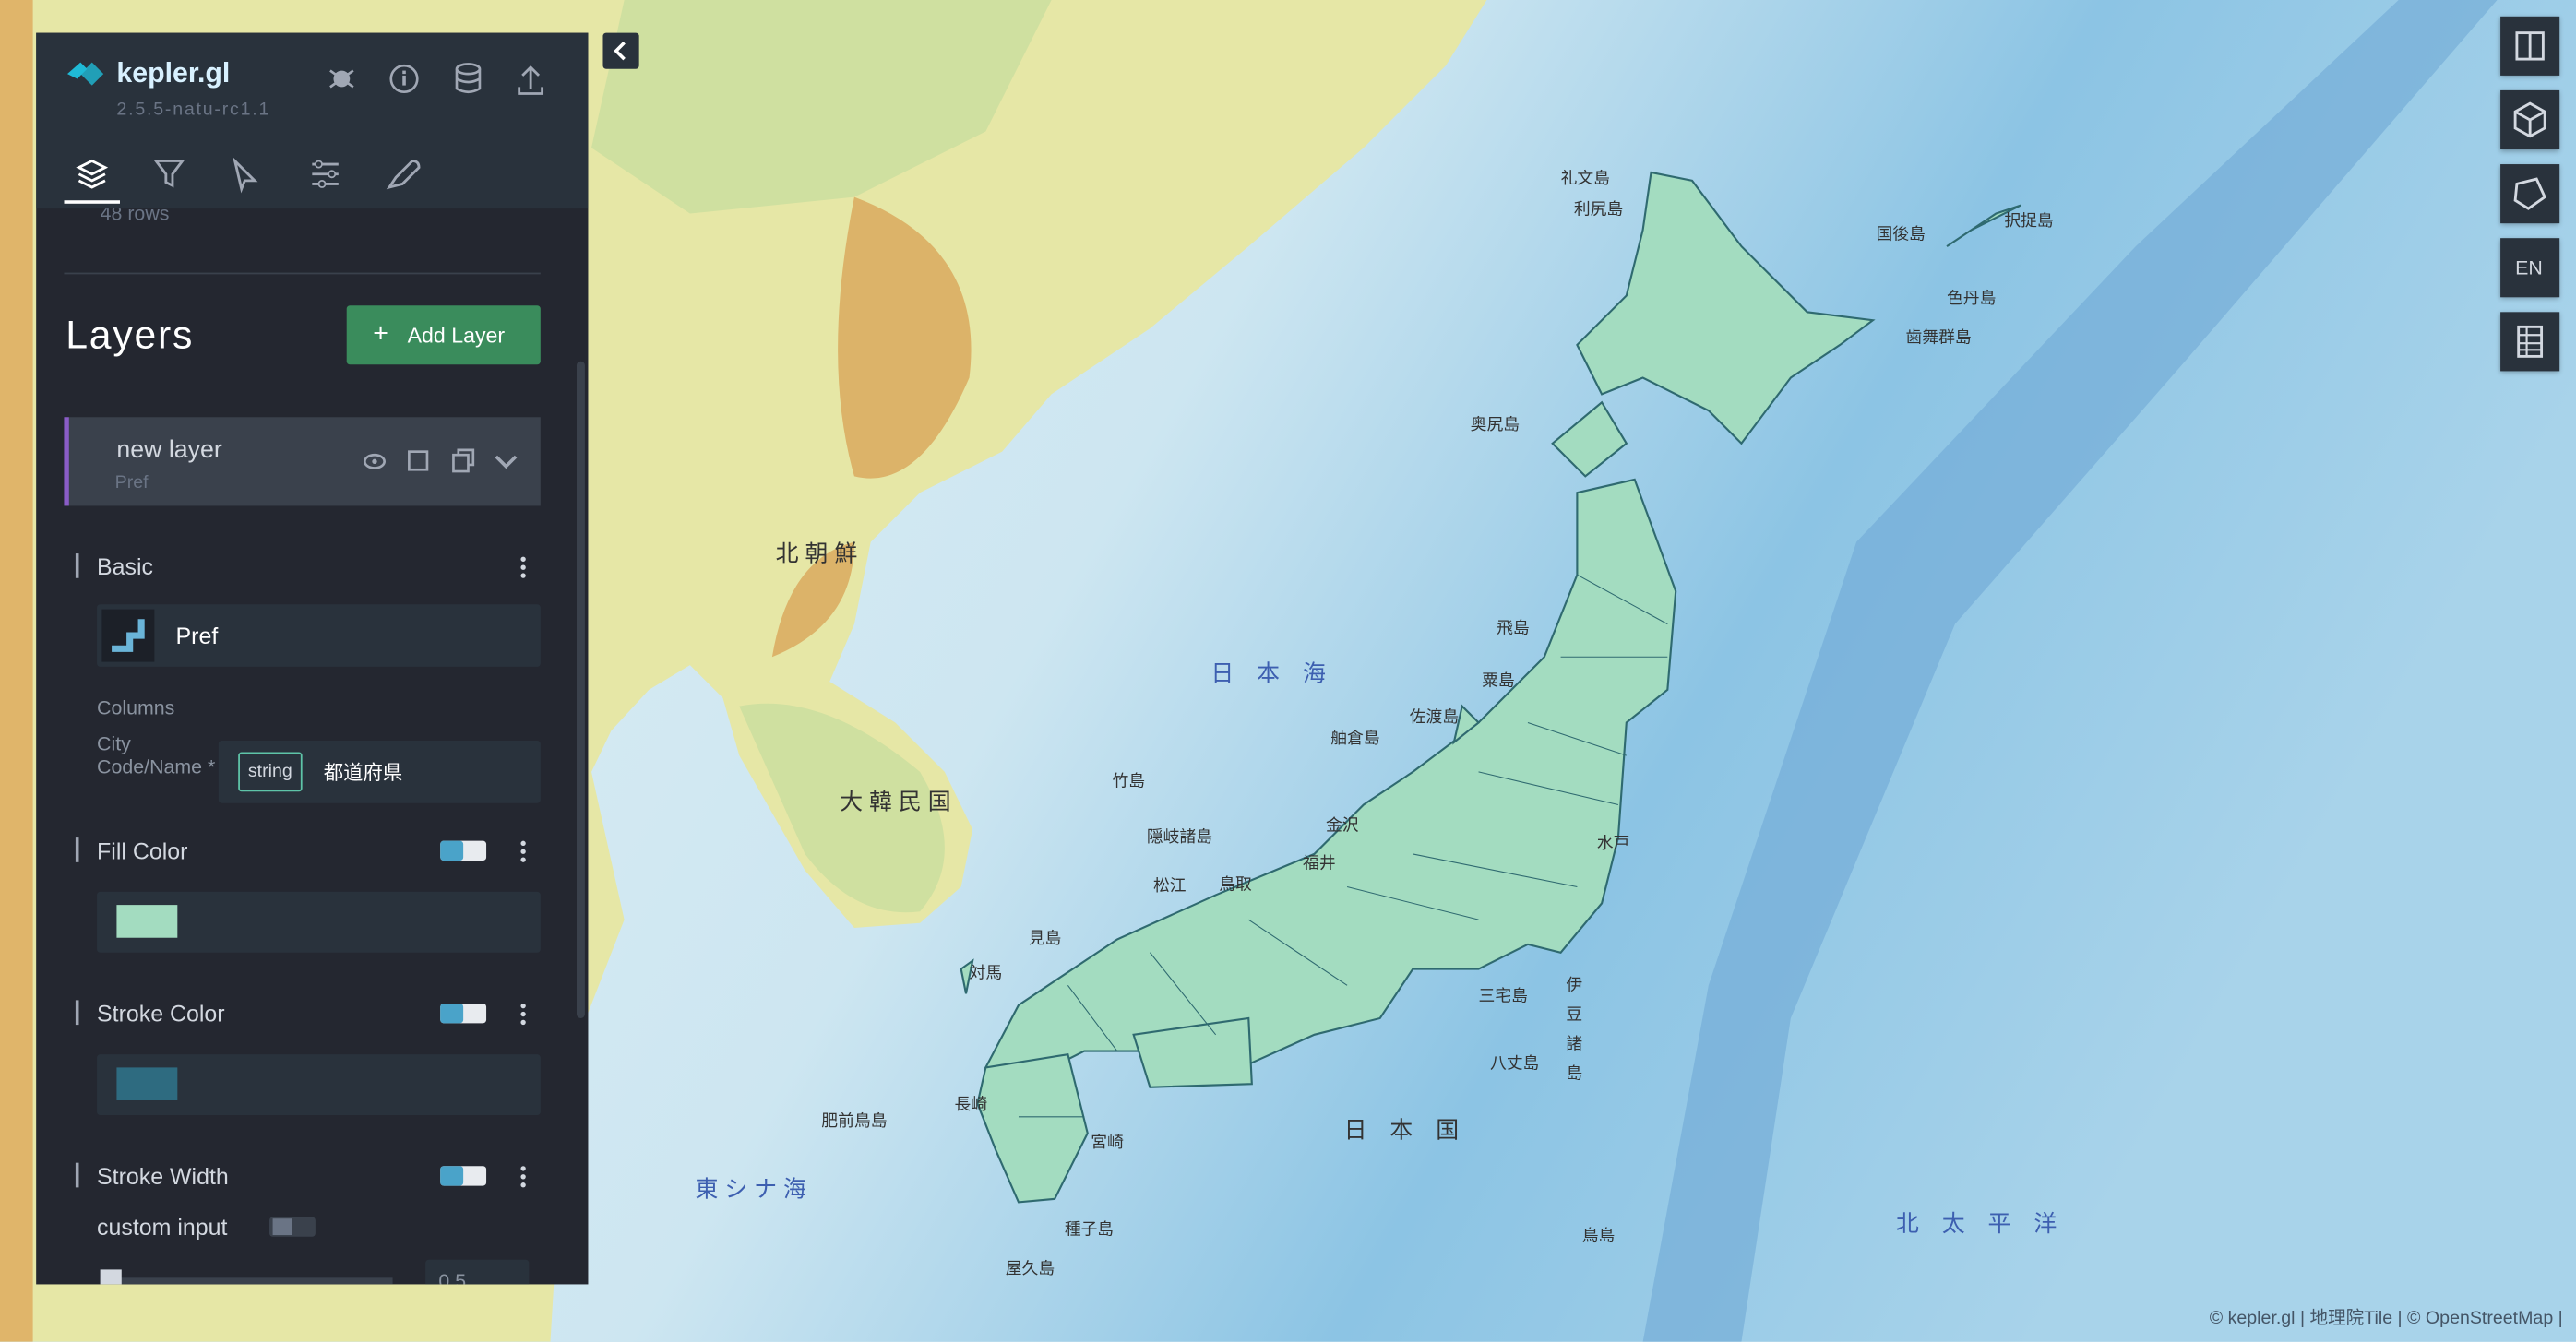  I want to click on field-name: 都道府県, so click(363, 773).